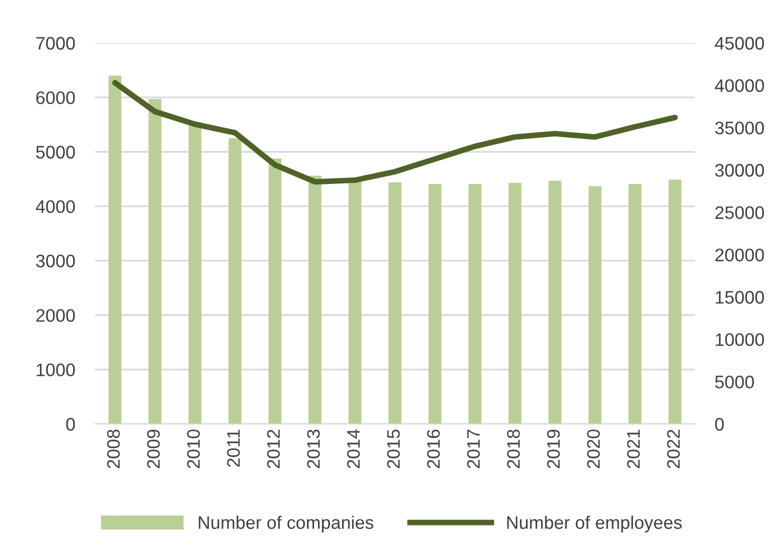 The width and height of the screenshot is (784, 560). What do you see at coordinates (473, 449) in the screenshot?
I see `x-tick-label: 2017` at bounding box center [473, 449].